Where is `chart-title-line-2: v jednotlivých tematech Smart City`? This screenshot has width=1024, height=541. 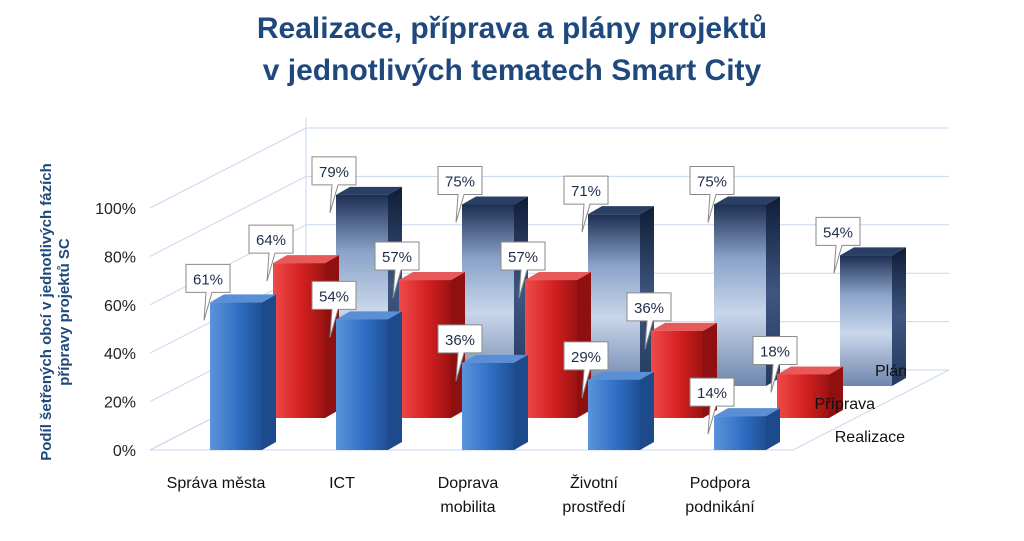 chart-title-line-2: v jednotlivých tematech Smart City is located at coordinates (512, 70).